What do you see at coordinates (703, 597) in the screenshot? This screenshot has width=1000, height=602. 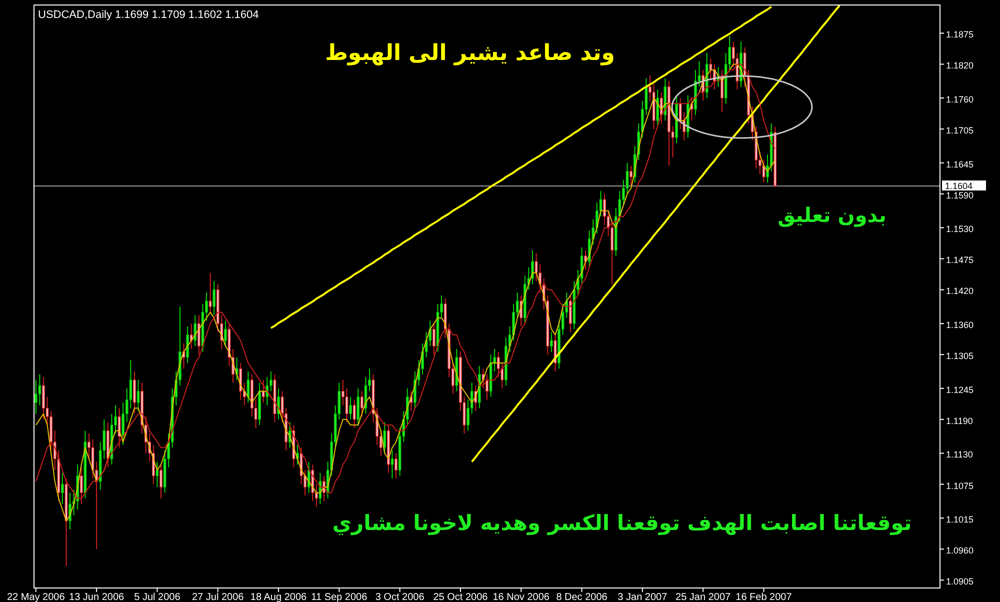 I see `xtick: 25 Jan 2007` at bounding box center [703, 597].